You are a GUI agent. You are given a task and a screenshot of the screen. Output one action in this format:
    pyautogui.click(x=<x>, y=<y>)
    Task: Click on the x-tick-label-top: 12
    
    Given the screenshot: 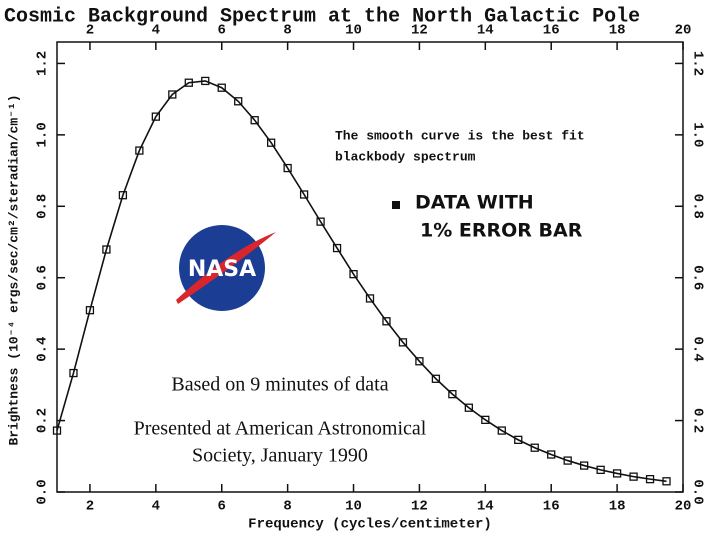 What is the action you would take?
    pyautogui.click(x=419, y=31)
    